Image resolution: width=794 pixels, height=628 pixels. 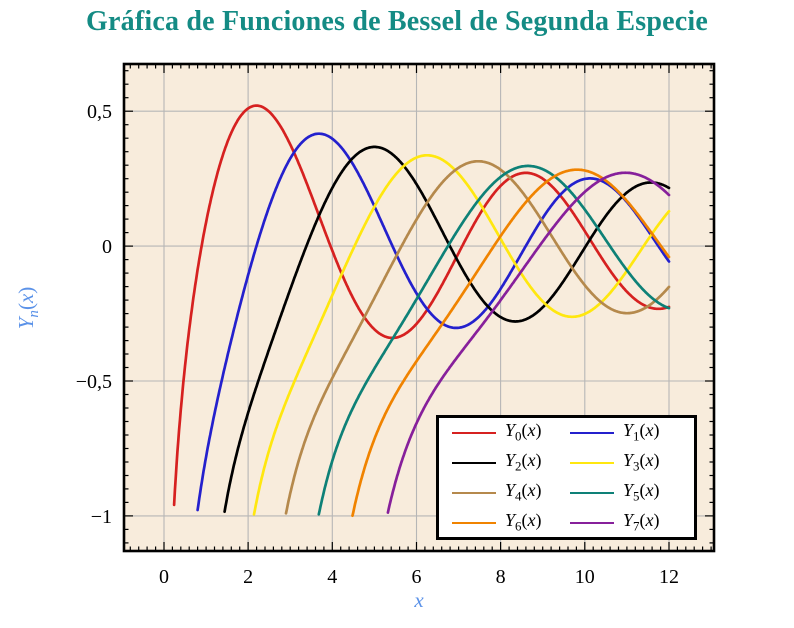 What do you see at coordinates (592, 522) in the screenshot?
I see `legend-line-y7x` at bounding box center [592, 522].